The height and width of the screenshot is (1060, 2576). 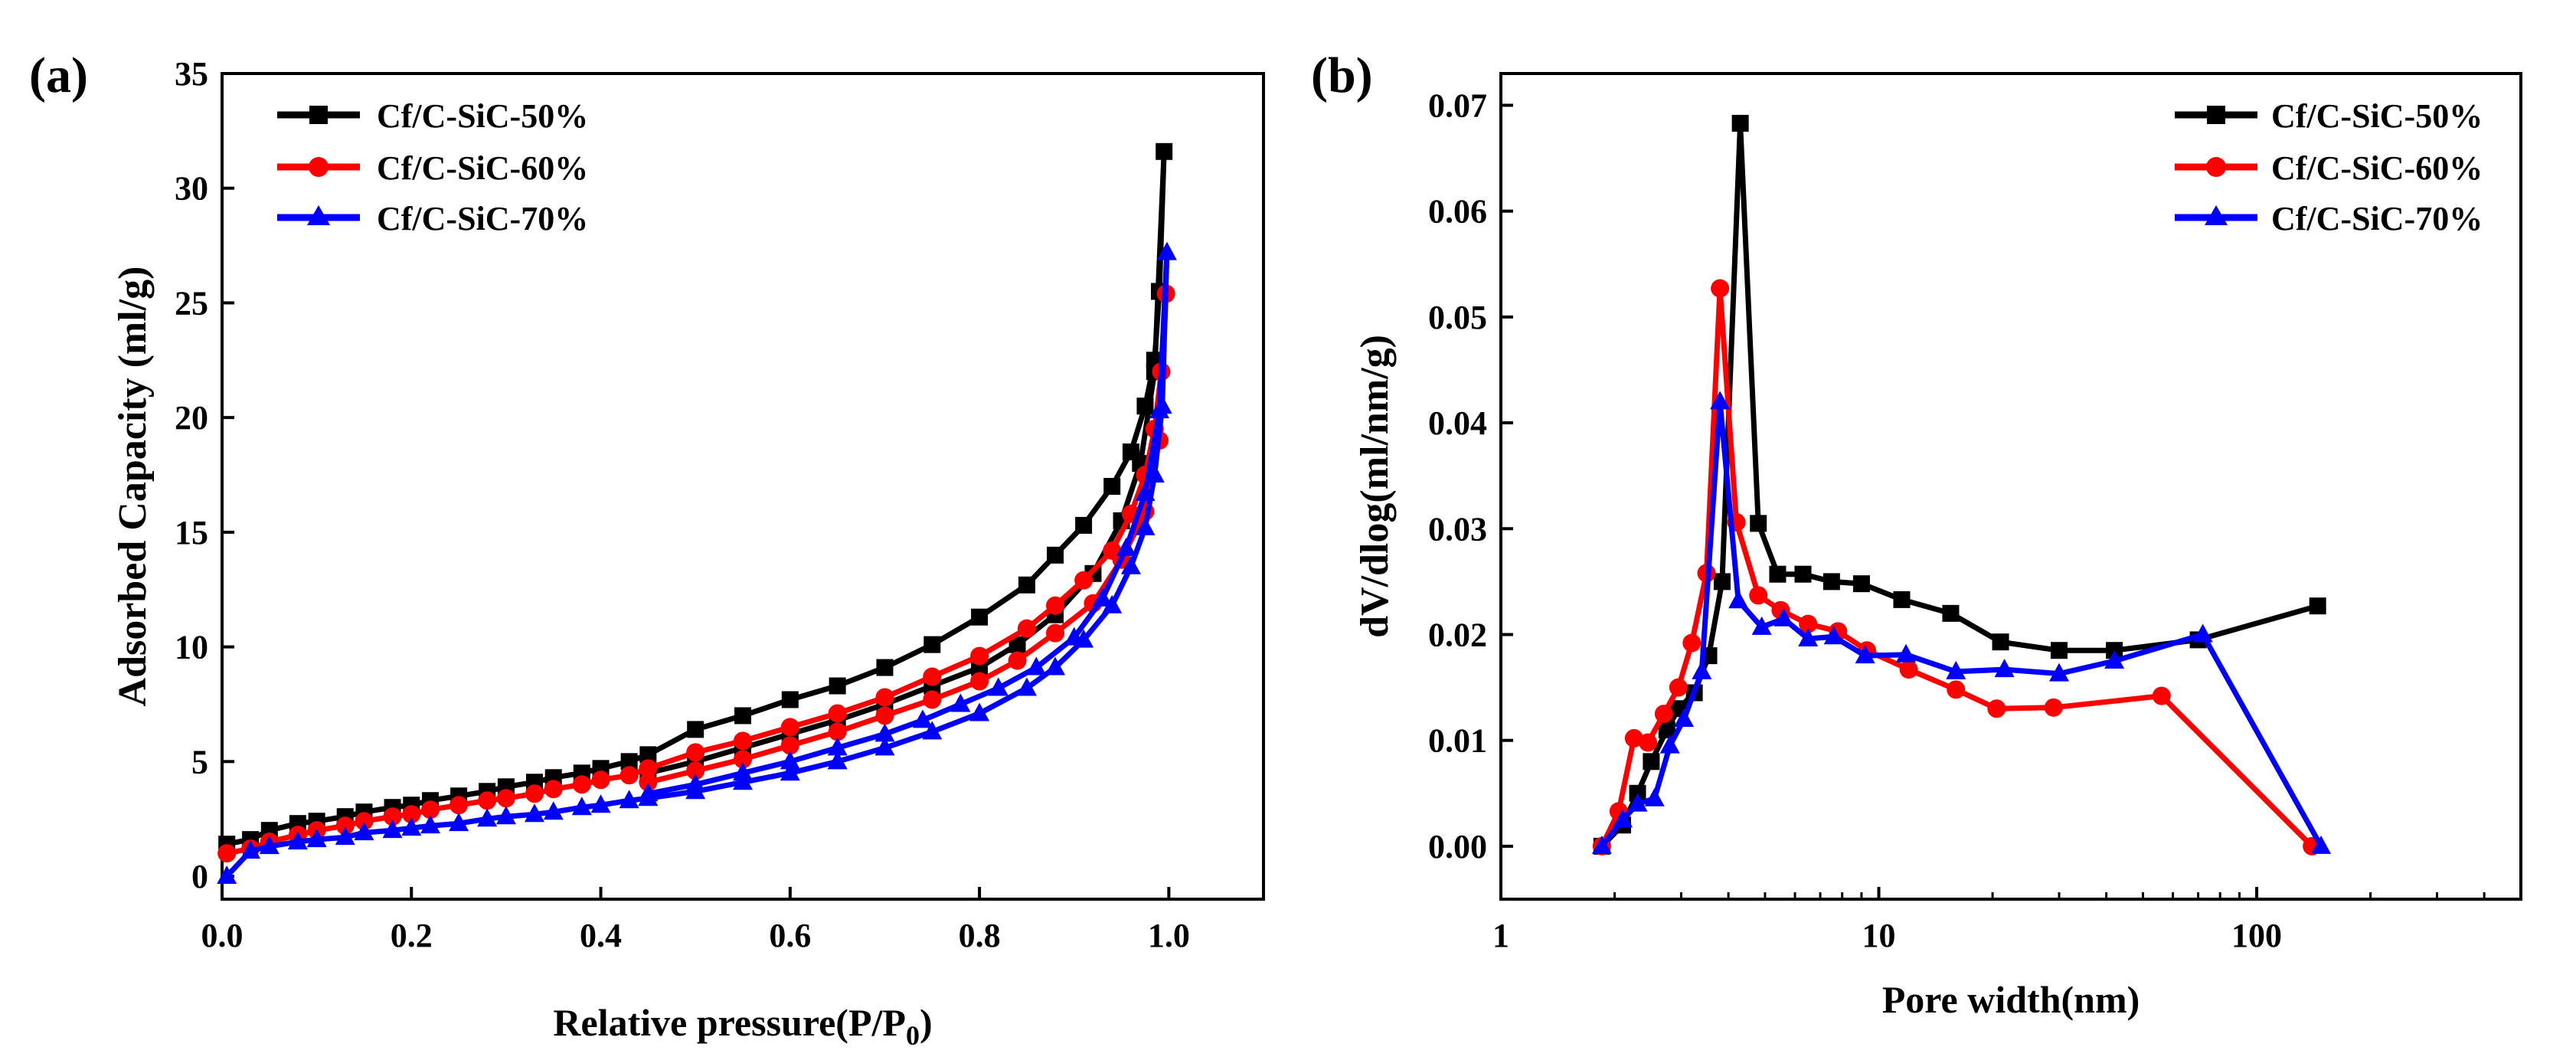 I want to click on panel-a-legend-entry-50: Cf/C-SiC-50%, so click(x=432, y=116).